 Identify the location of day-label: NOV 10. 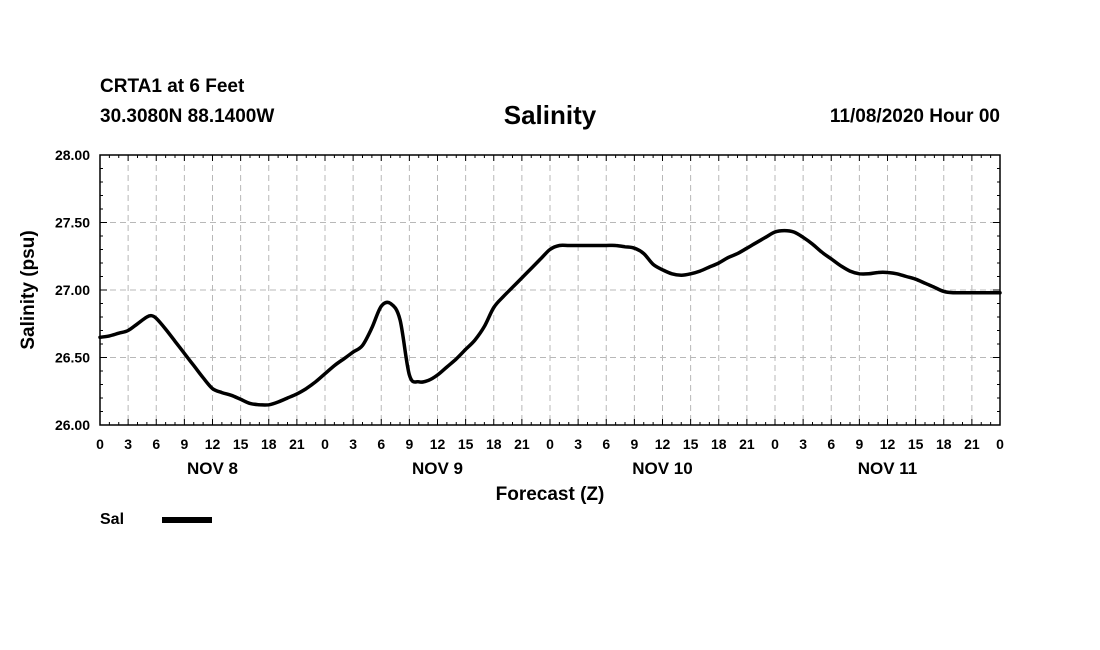
(662, 468).